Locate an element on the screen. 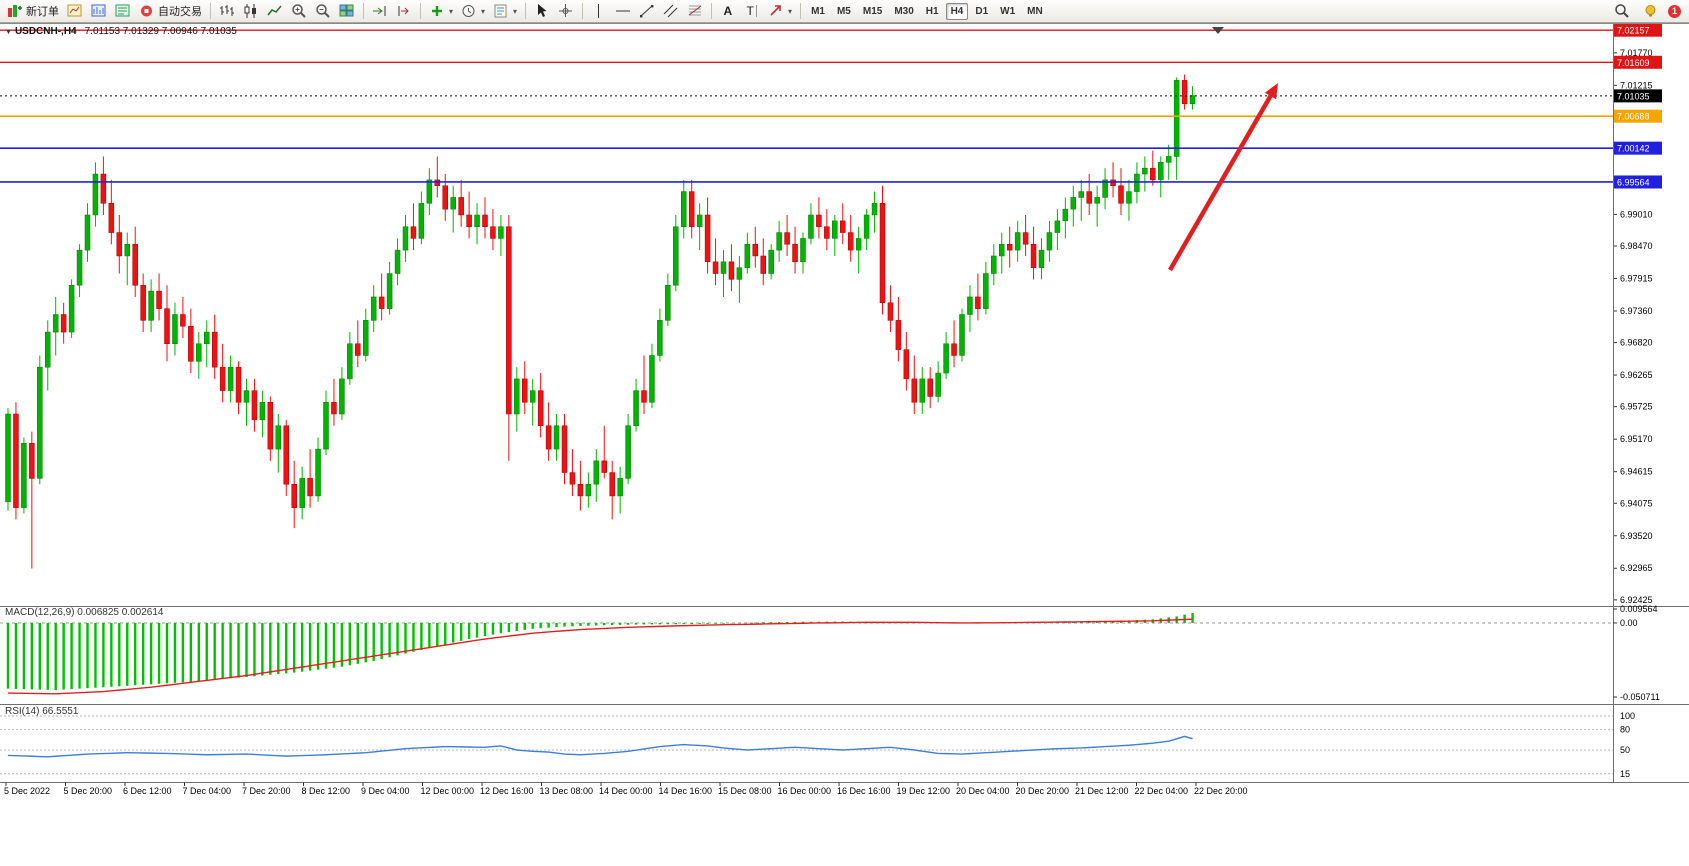 The width and height of the screenshot is (1689, 866). trend-arrow-head is located at coordinates (1271, 91).